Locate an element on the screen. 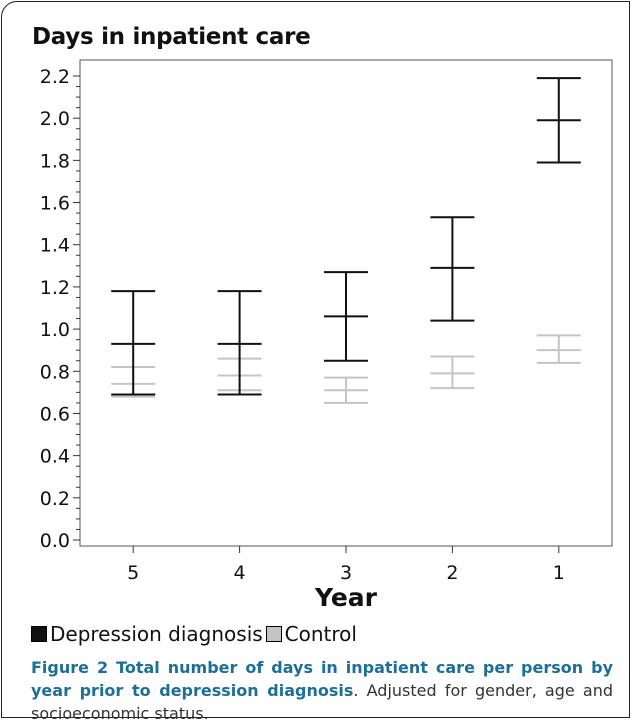  legend-label-depression: Depression diagnosis is located at coordinates (156, 634).